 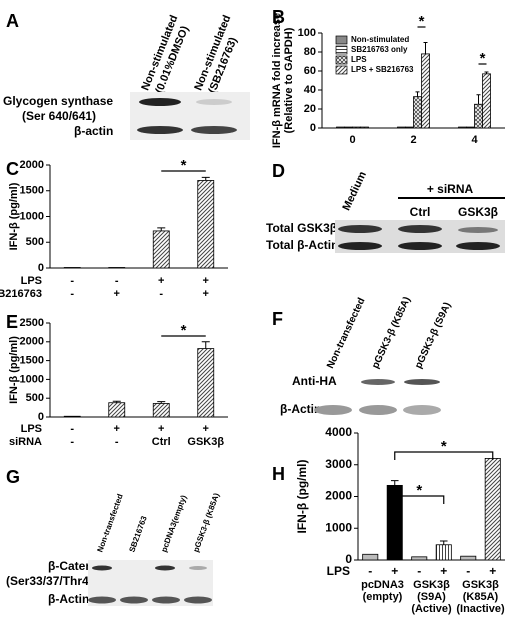 What do you see at coordinates (338, 432) in the screenshot?
I see `y-tick-label: 4000` at bounding box center [338, 432].